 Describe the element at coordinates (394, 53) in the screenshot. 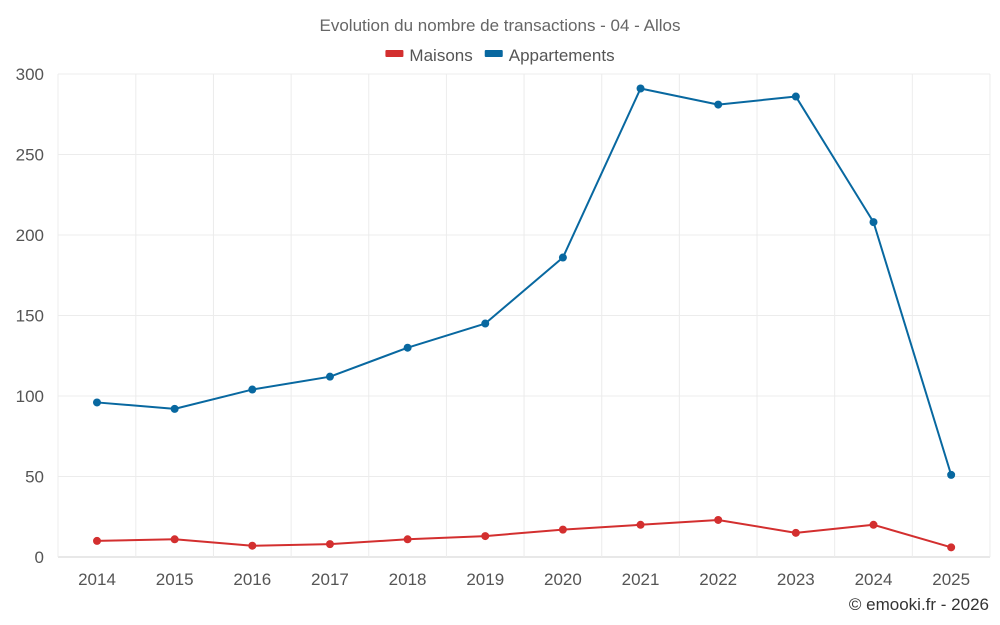

I see `legend-swatch-maisons` at that location.